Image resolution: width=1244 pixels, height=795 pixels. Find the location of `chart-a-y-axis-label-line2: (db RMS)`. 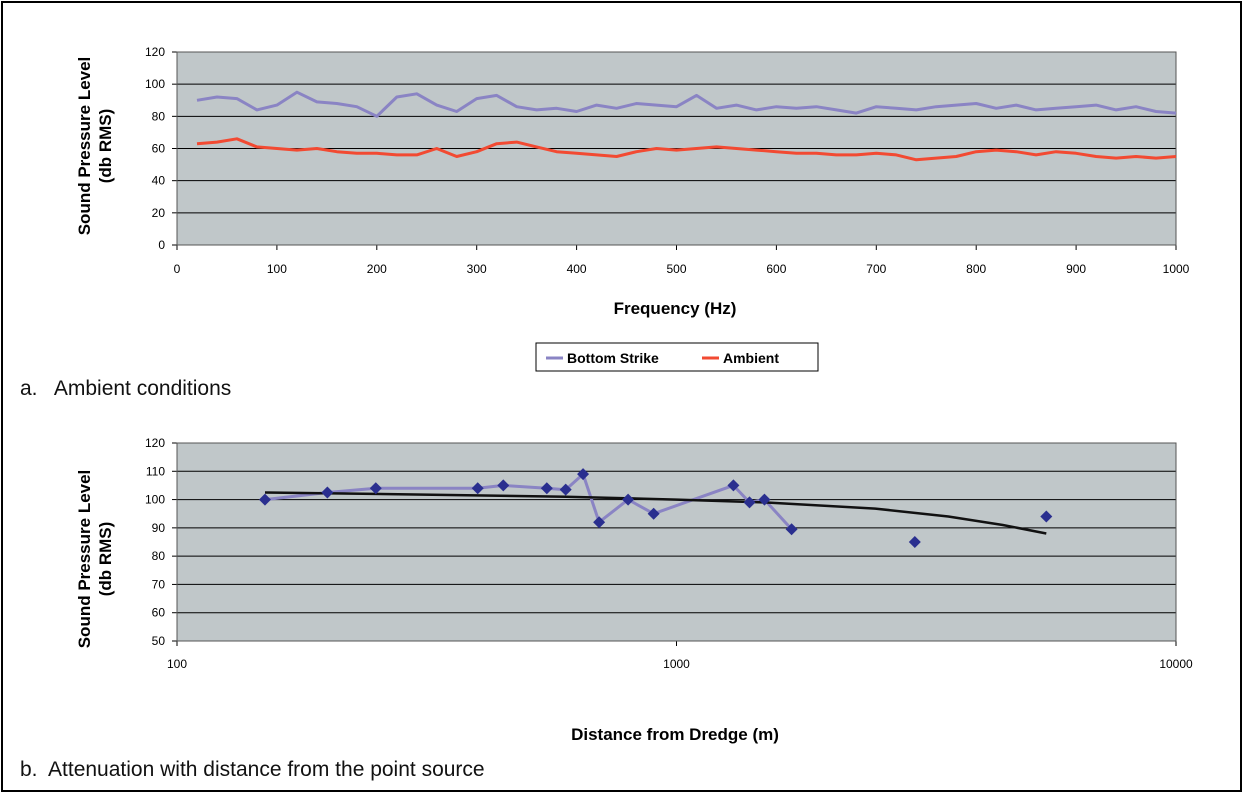

chart-a-y-axis-label-line2: (db RMS) is located at coordinates (105, 146).